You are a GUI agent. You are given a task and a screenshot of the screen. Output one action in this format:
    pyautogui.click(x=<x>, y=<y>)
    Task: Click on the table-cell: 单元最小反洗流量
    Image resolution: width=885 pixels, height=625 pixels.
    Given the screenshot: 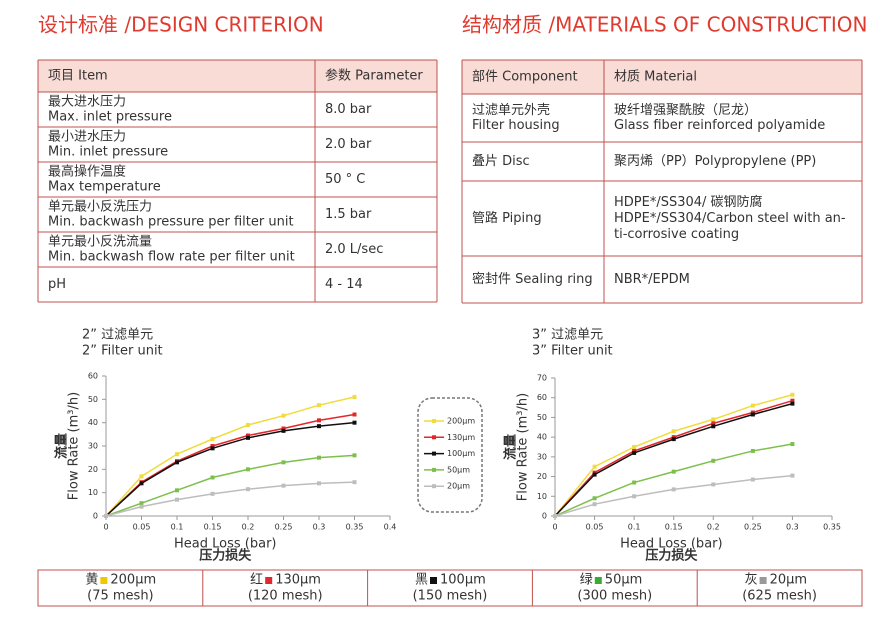 What is the action you would take?
    pyautogui.click(x=100, y=242)
    